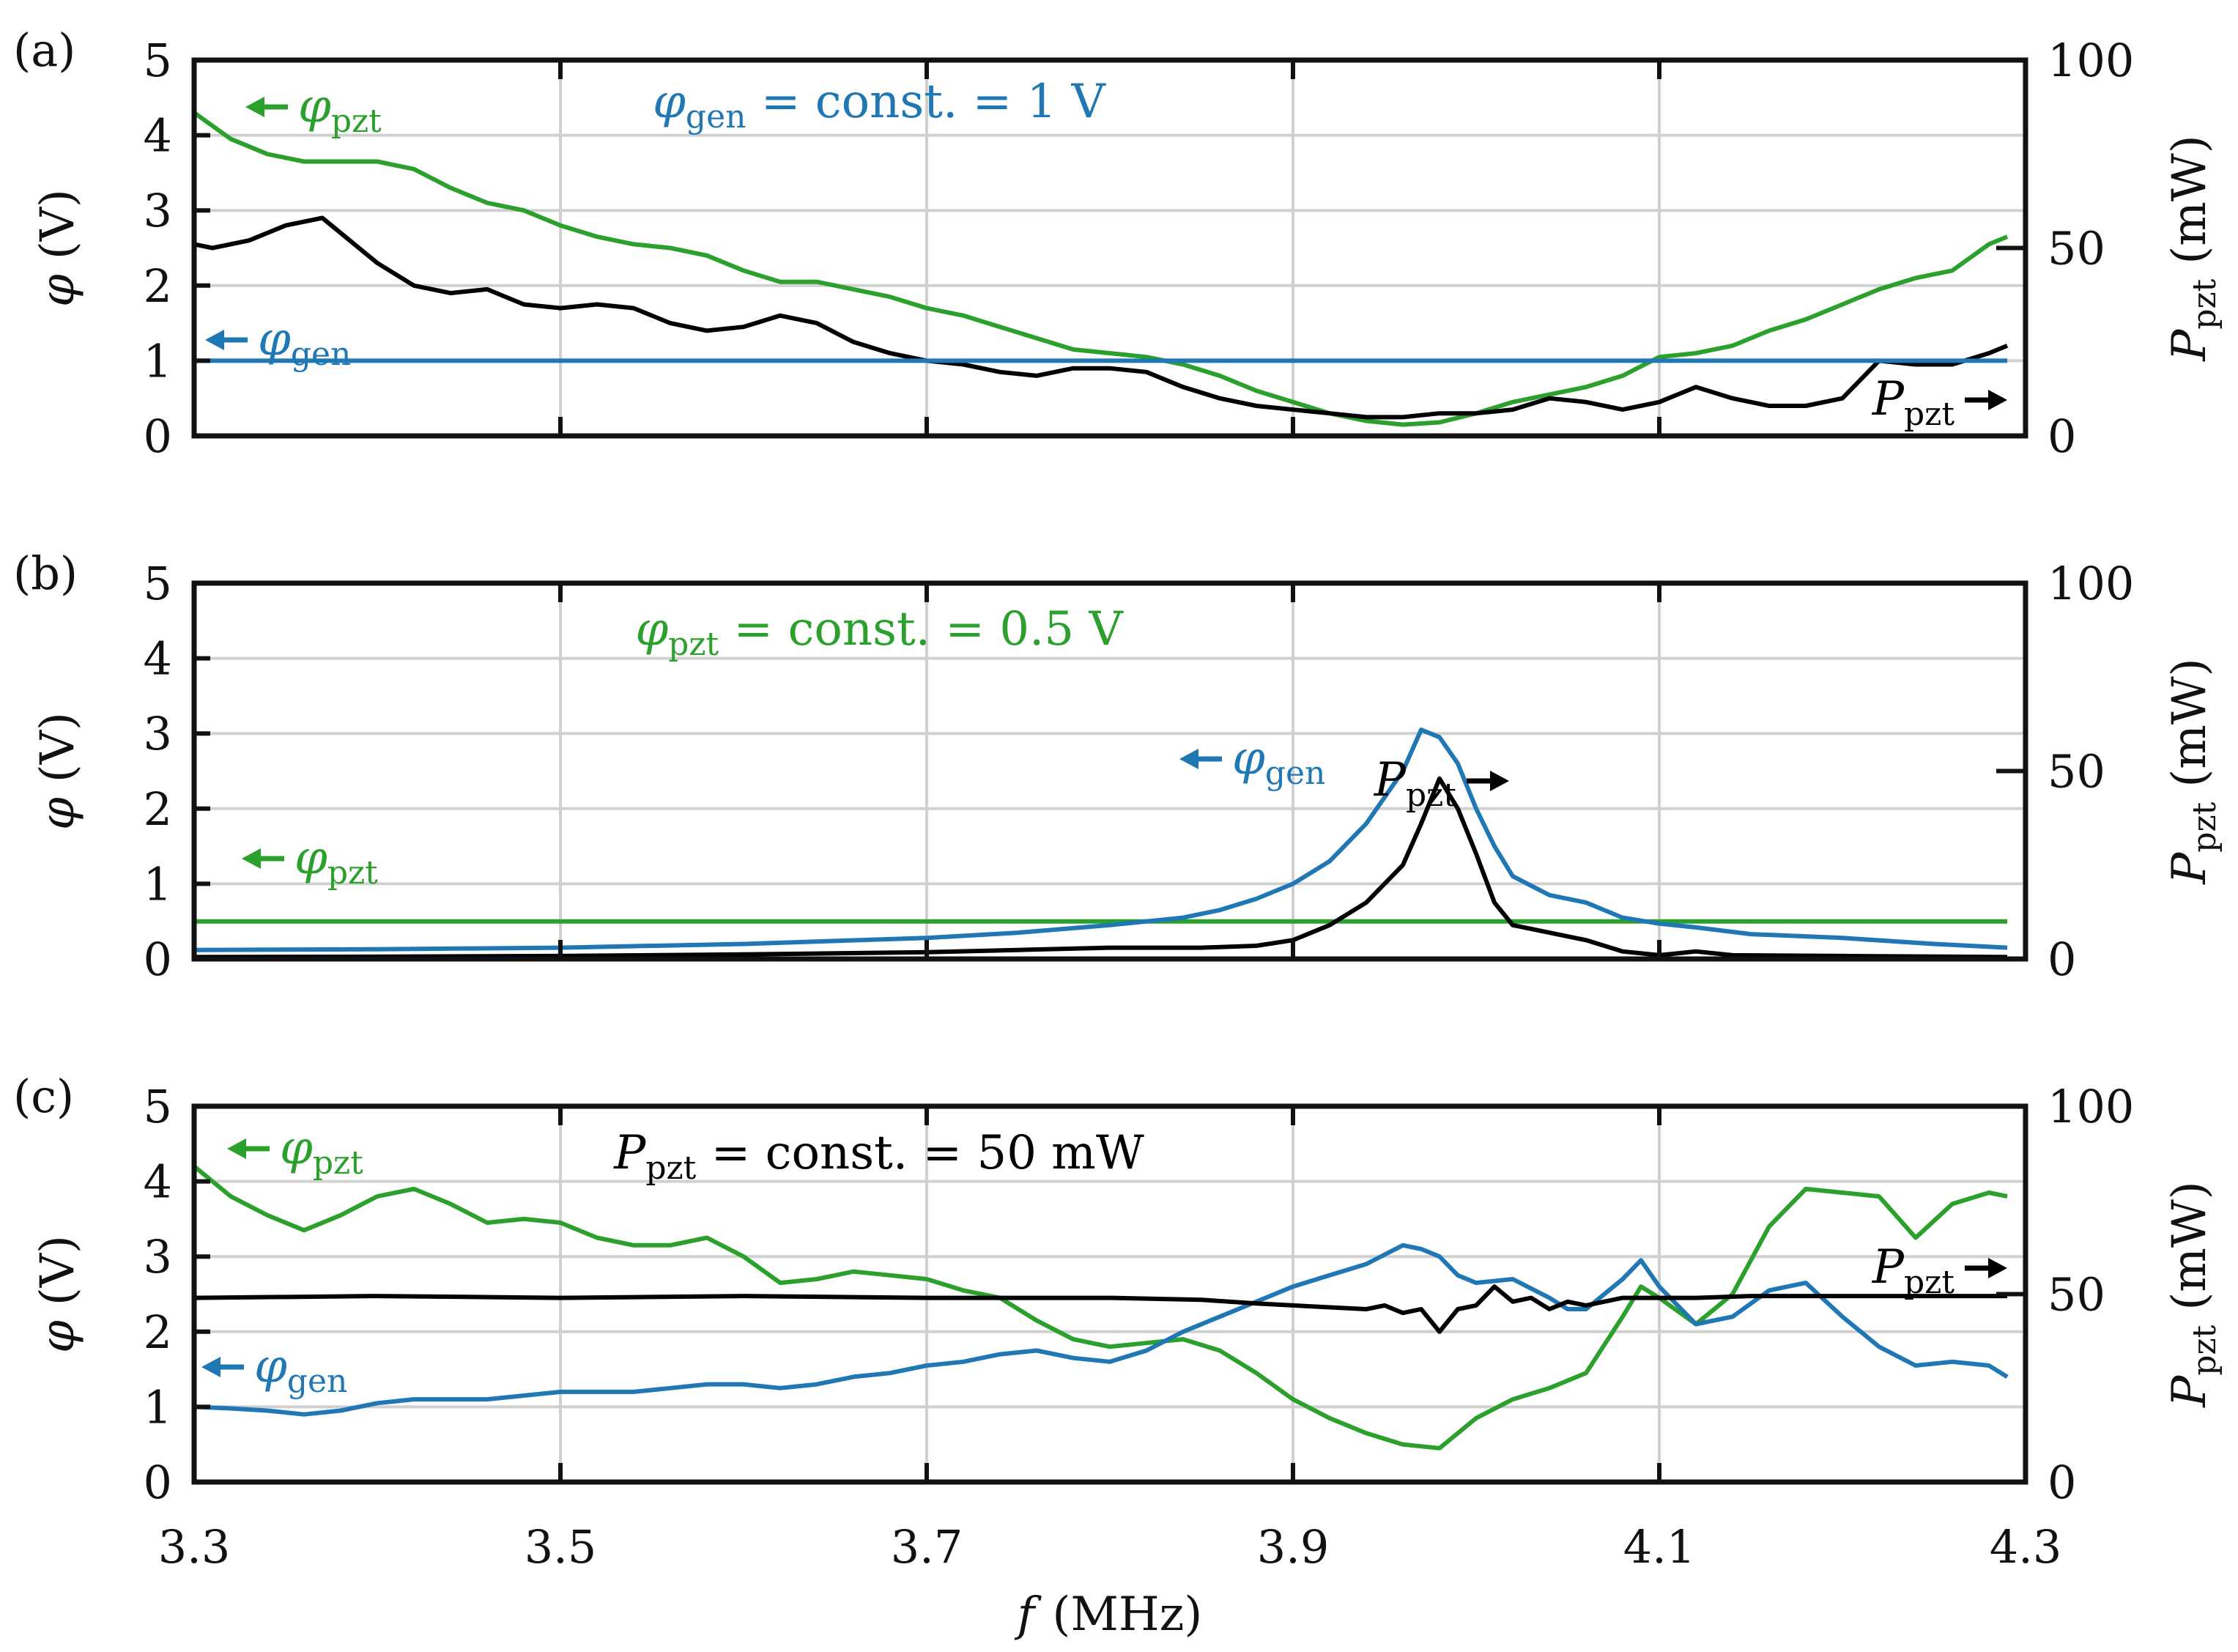 The image size is (2238, 1652). Describe the element at coordinates (194, 1547) in the screenshot. I see `x-tick-label: 3.3` at that location.